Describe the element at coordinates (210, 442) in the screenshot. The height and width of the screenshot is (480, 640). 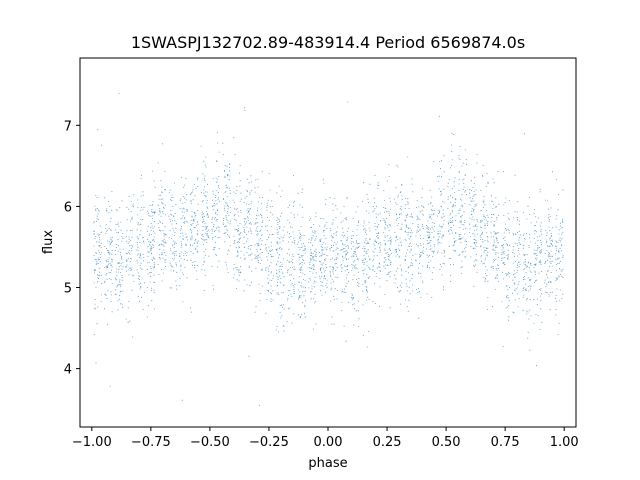
I see `x-tick-label: −0.50` at that location.